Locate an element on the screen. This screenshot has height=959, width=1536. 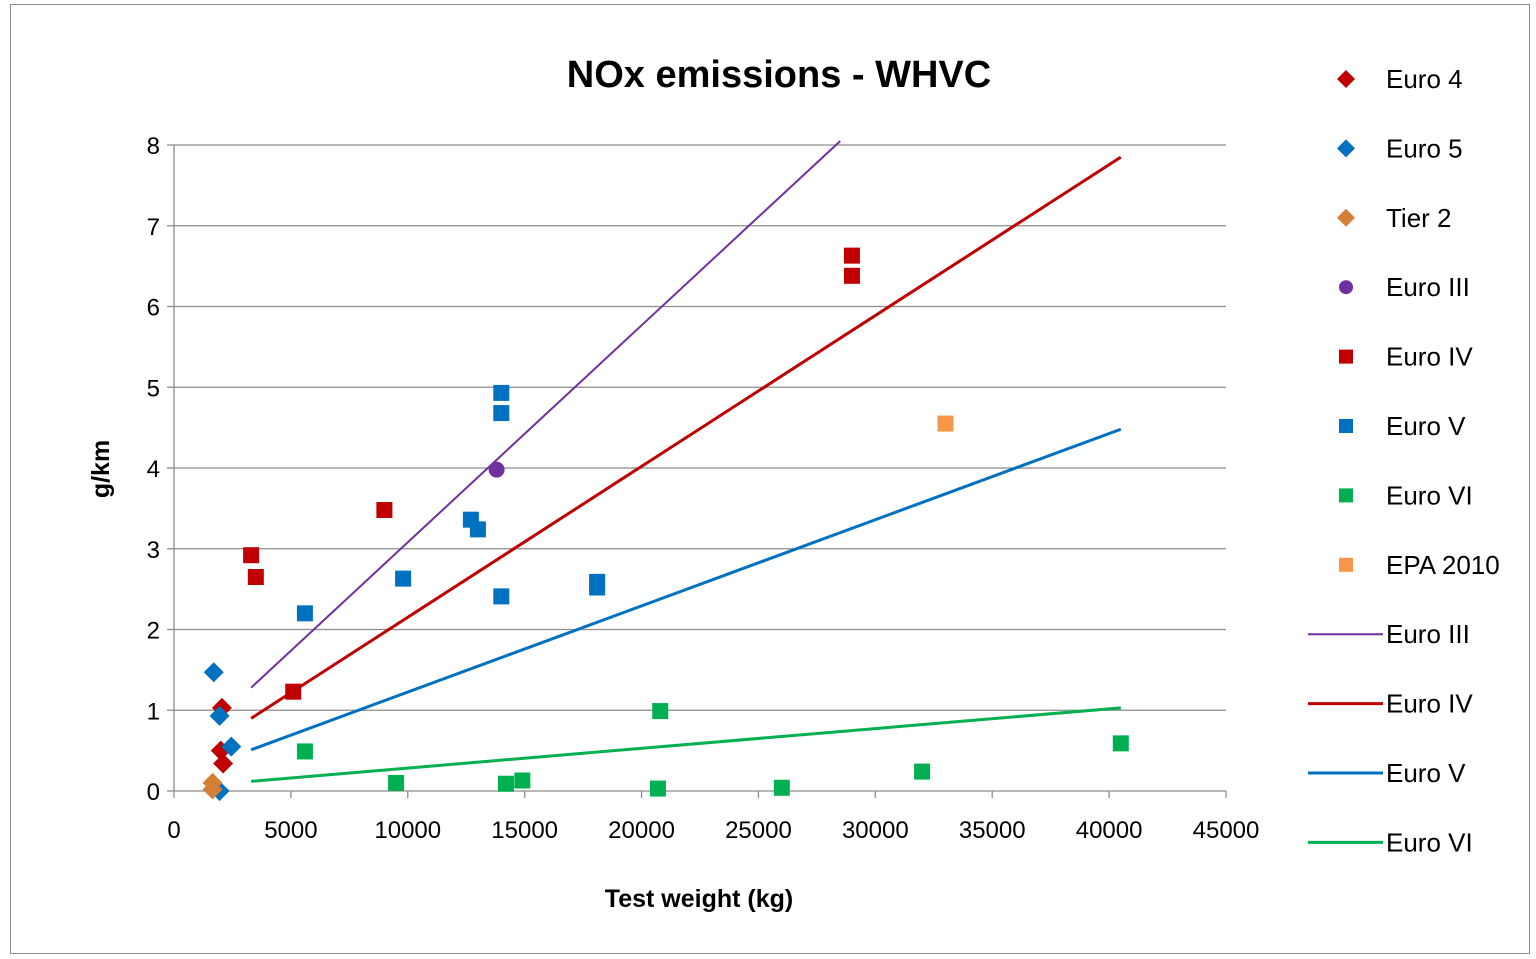
y-tick-label: 4 is located at coordinates (153, 469).